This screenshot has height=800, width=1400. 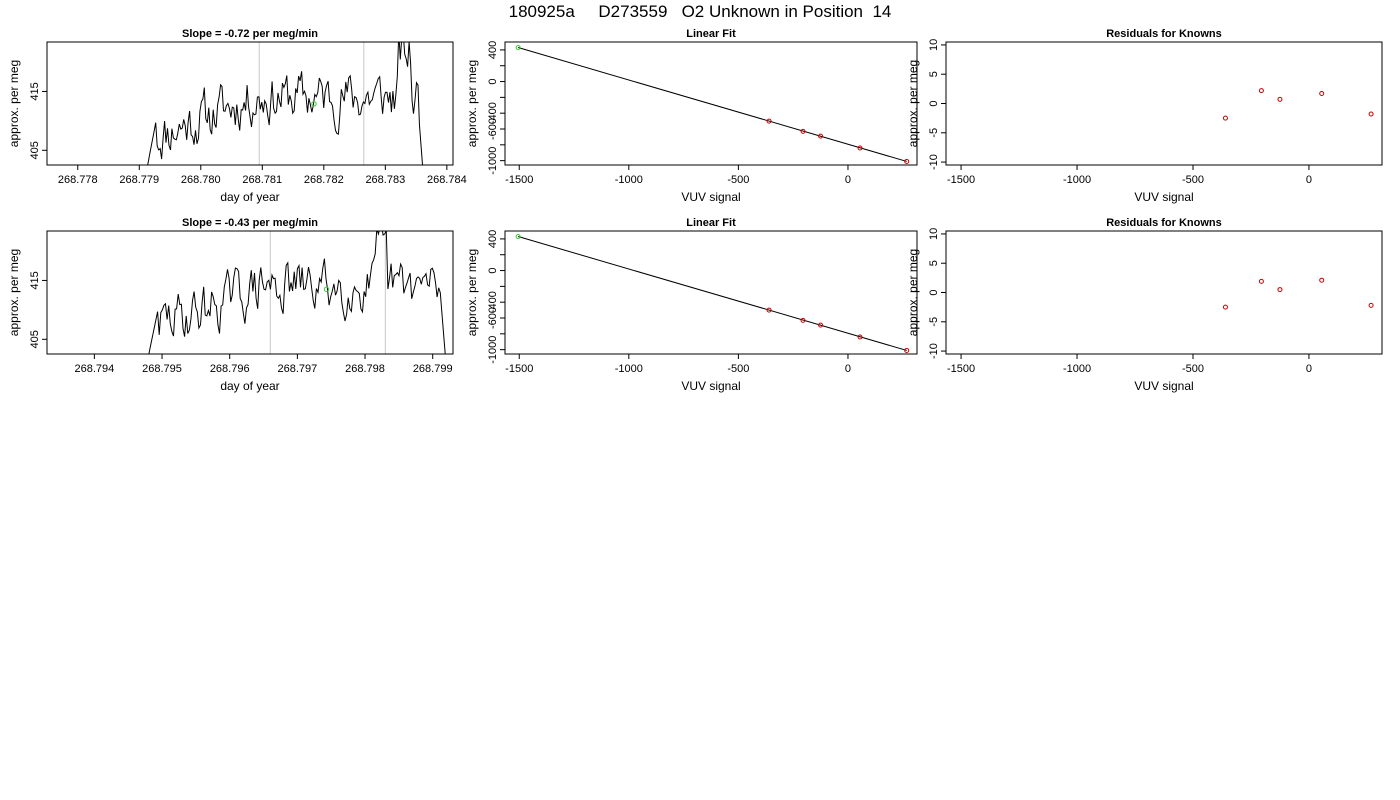 I want to click on x-tick-label: 268.781, so click(x=262, y=180).